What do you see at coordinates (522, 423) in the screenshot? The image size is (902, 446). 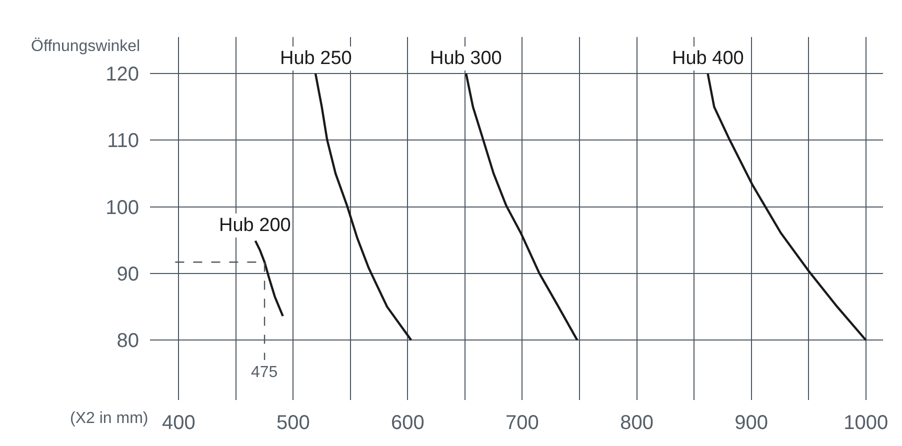 I see `x-tick-label: 700` at bounding box center [522, 423].